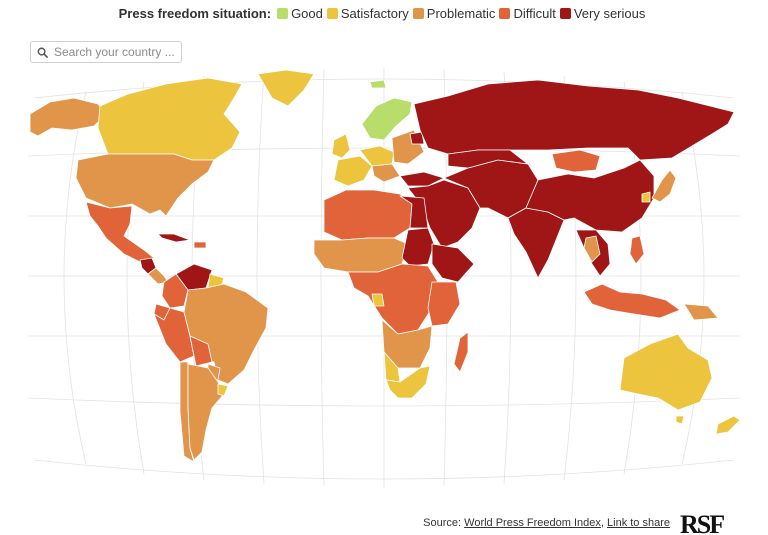  What do you see at coordinates (702, 523) in the screenshot?
I see `rsf-logo: RSF` at bounding box center [702, 523].